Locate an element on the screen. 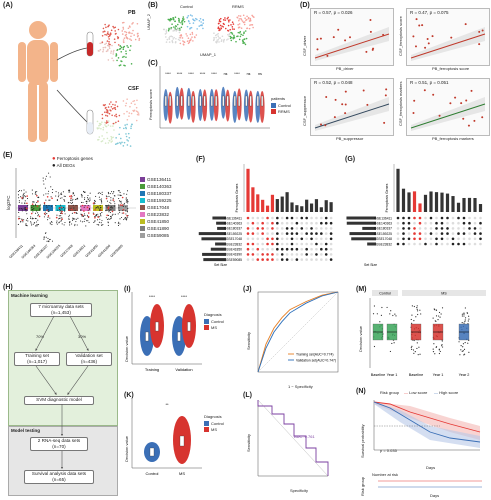 The width and height of the screenshot is (491, 500). legend-label: GSE23832 is located at coordinates (158, 214).